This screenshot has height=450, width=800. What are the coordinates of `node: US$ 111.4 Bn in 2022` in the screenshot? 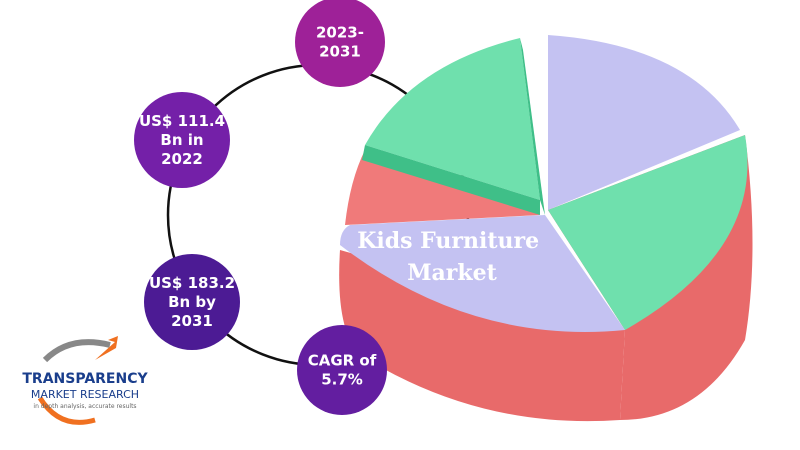 It's located at (182, 140).